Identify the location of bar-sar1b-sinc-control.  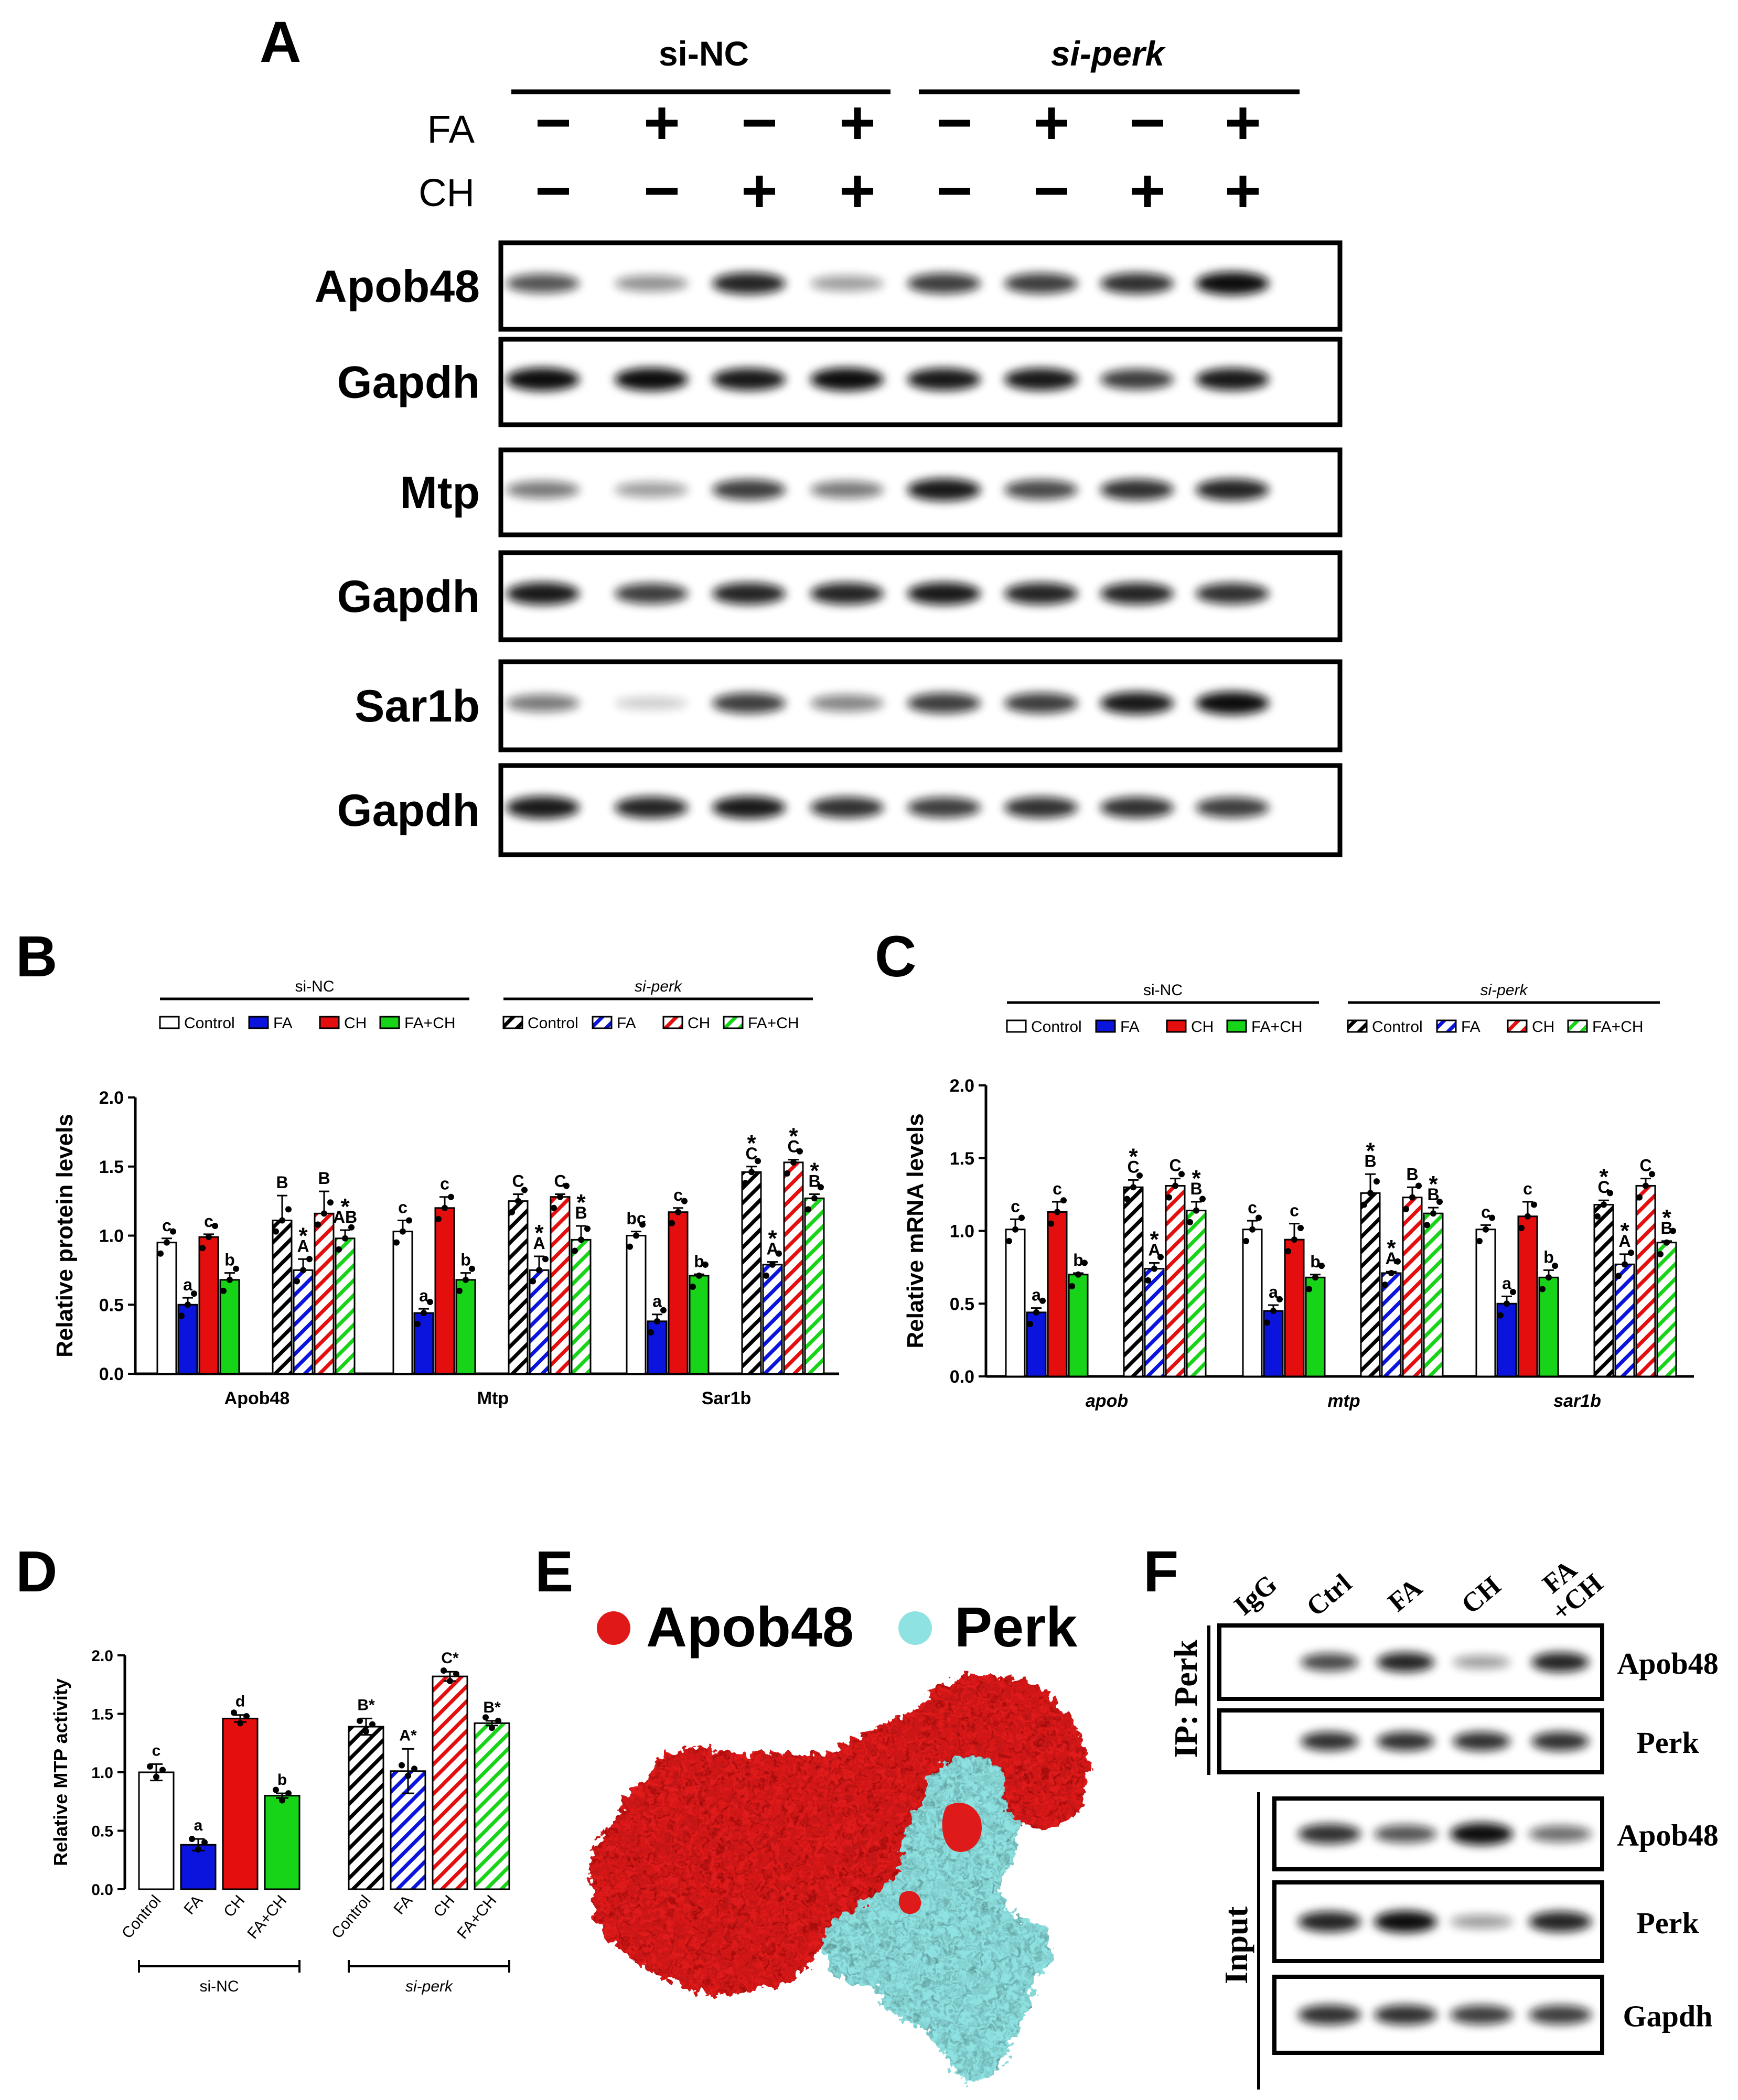
(636, 1305).